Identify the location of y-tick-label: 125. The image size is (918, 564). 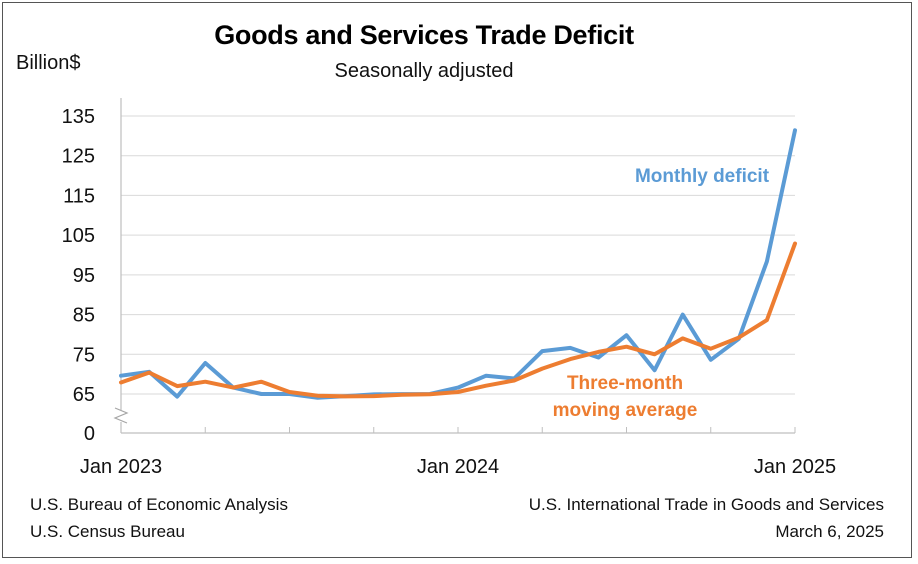
(78, 157).